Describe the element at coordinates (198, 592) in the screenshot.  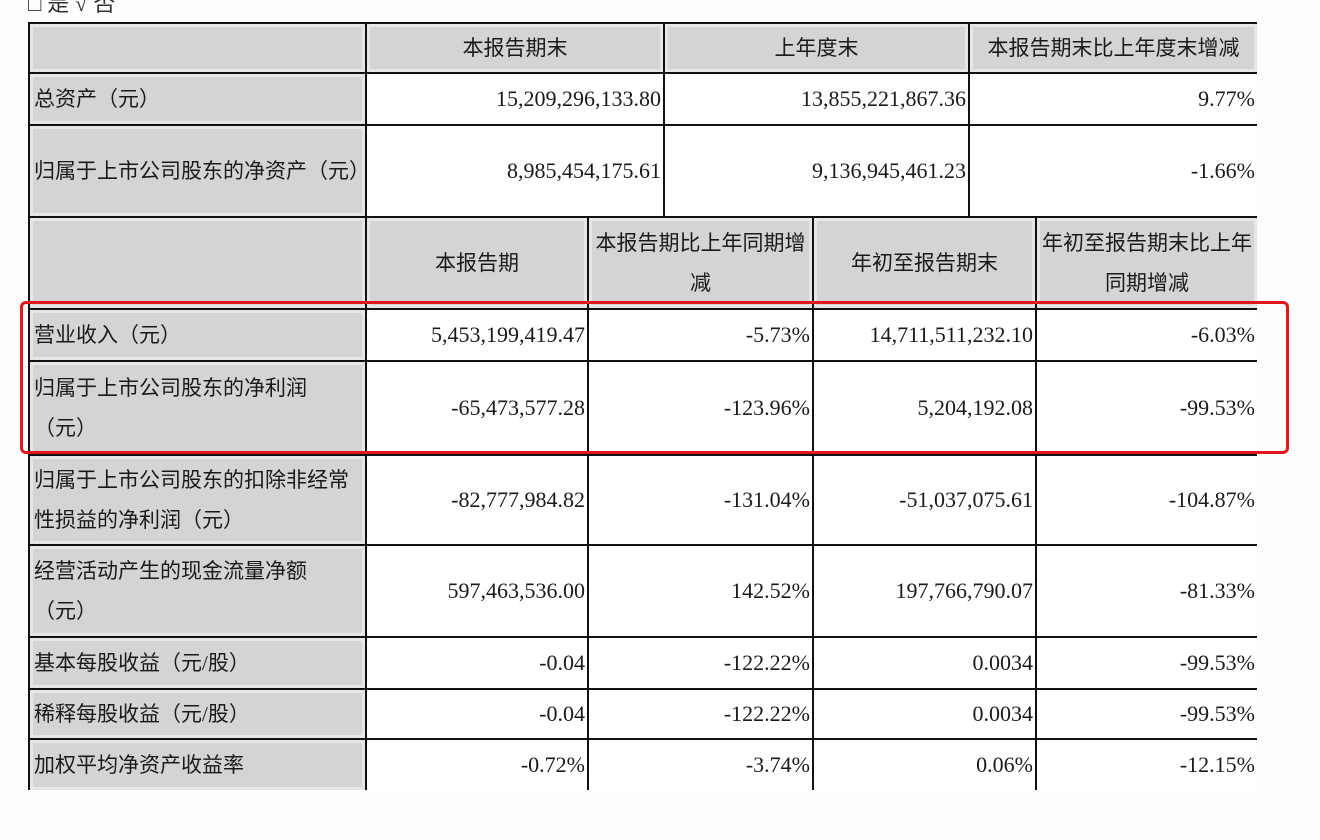
I see `row-label-operating-cash-flow: 经营活动产生的现金流量净额（元）` at that location.